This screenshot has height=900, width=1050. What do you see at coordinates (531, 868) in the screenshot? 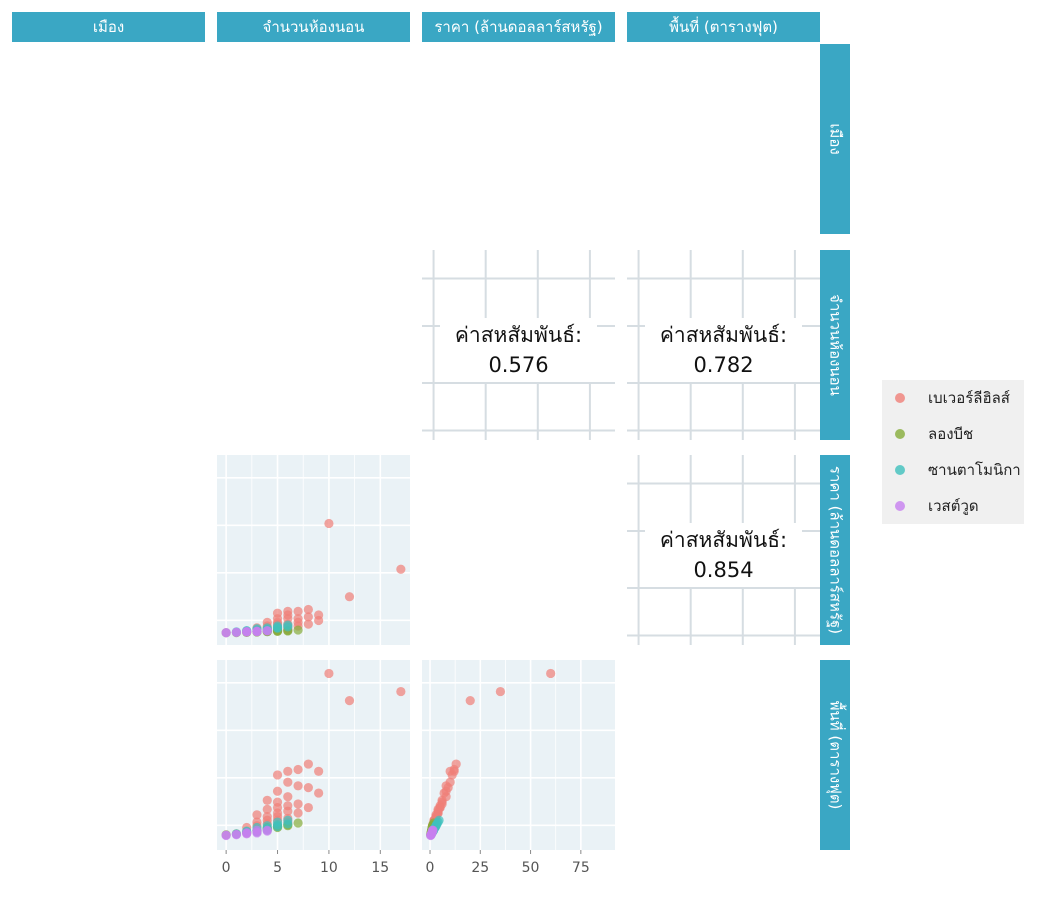
I see `x-tick-label: 50` at bounding box center [531, 868].